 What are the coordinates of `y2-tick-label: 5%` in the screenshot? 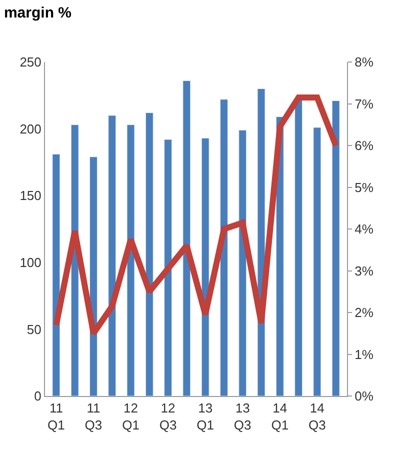 It's located at (364, 187).